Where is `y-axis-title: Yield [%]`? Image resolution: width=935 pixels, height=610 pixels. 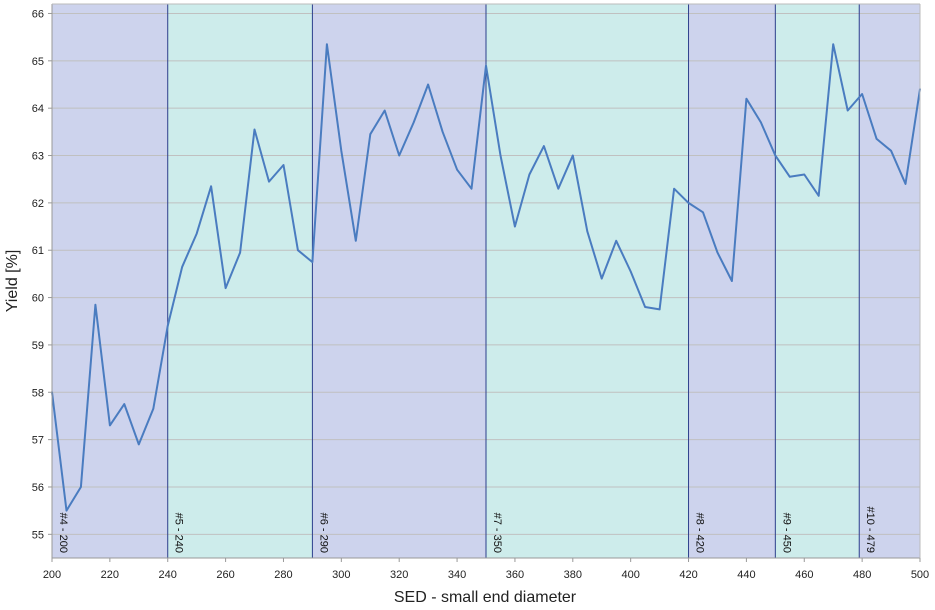
y-axis-title: Yield [%] is located at coordinates (12, 281).